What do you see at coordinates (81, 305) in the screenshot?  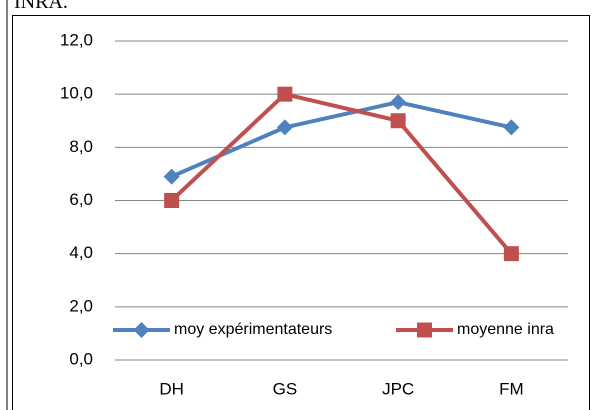 I see `y-tick-label: 2,0` at bounding box center [81, 305].